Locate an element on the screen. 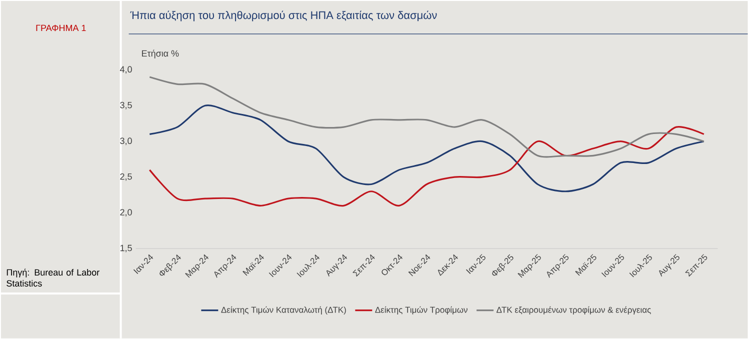 Image resolution: width=748 pixels, height=339 pixels. y-tick-label: 3,0 is located at coordinates (126, 141).